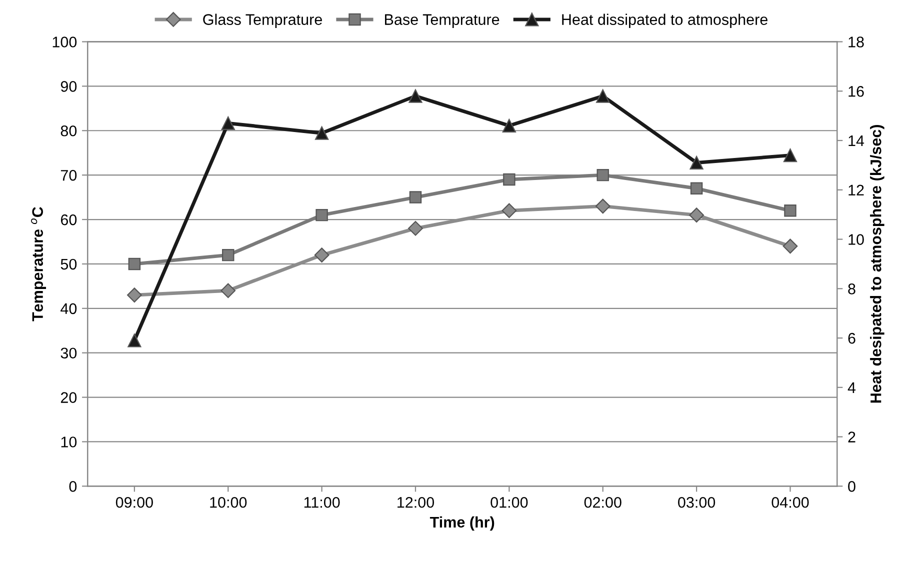  What do you see at coordinates (68, 308) in the screenshot?
I see `y-tick-label: 40` at bounding box center [68, 308].